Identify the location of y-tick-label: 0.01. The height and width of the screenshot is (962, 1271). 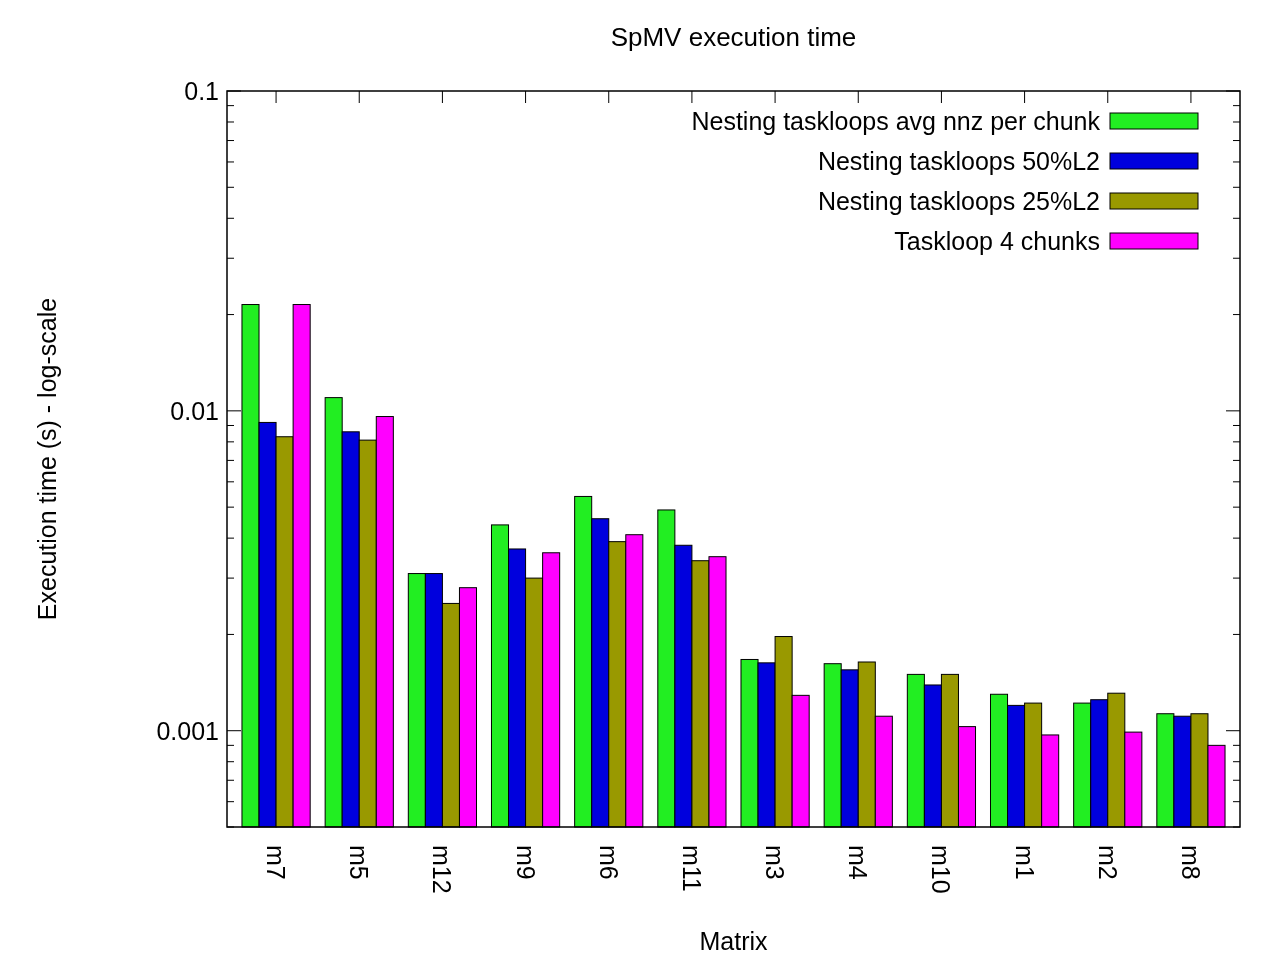
(194, 410).